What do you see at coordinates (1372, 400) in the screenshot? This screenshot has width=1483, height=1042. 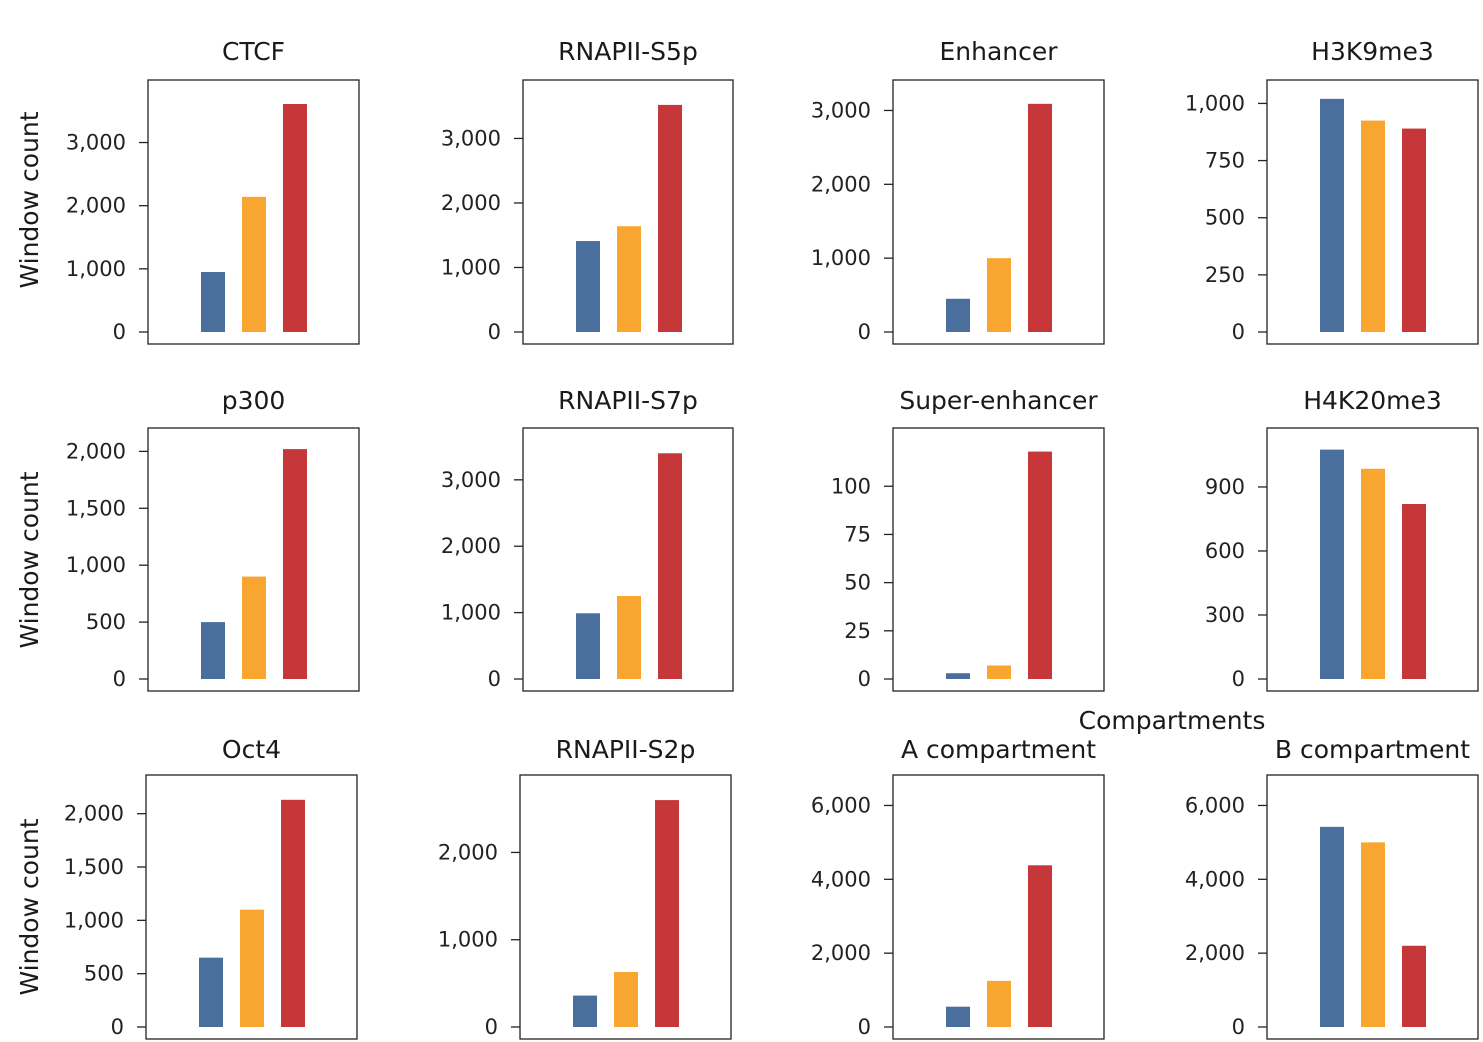 I see `panel-title: H4K20me3` at bounding box center [1372, 400].